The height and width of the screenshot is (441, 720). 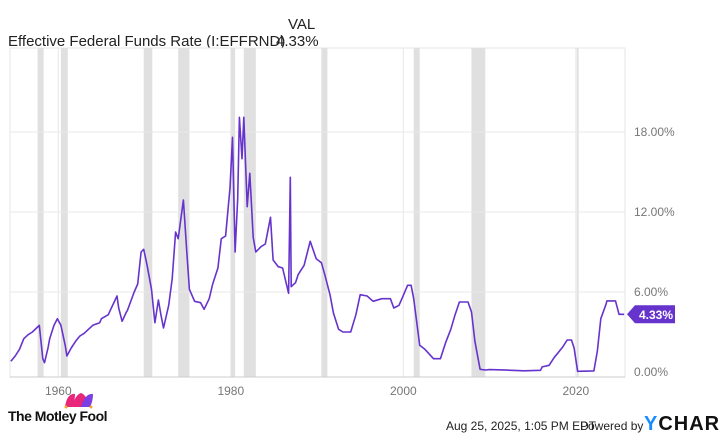 What do you see at coordinates (58, 416) in the screenshot?
I see `brand-name: The Motley Fool` at bounding box center [58, 416].